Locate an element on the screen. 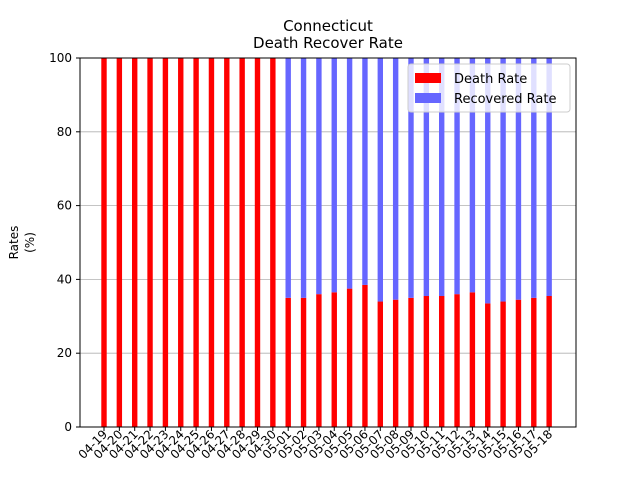 The image size is (640, 485). y-axis-label-line: (%) is located at coordinates (30, 242).